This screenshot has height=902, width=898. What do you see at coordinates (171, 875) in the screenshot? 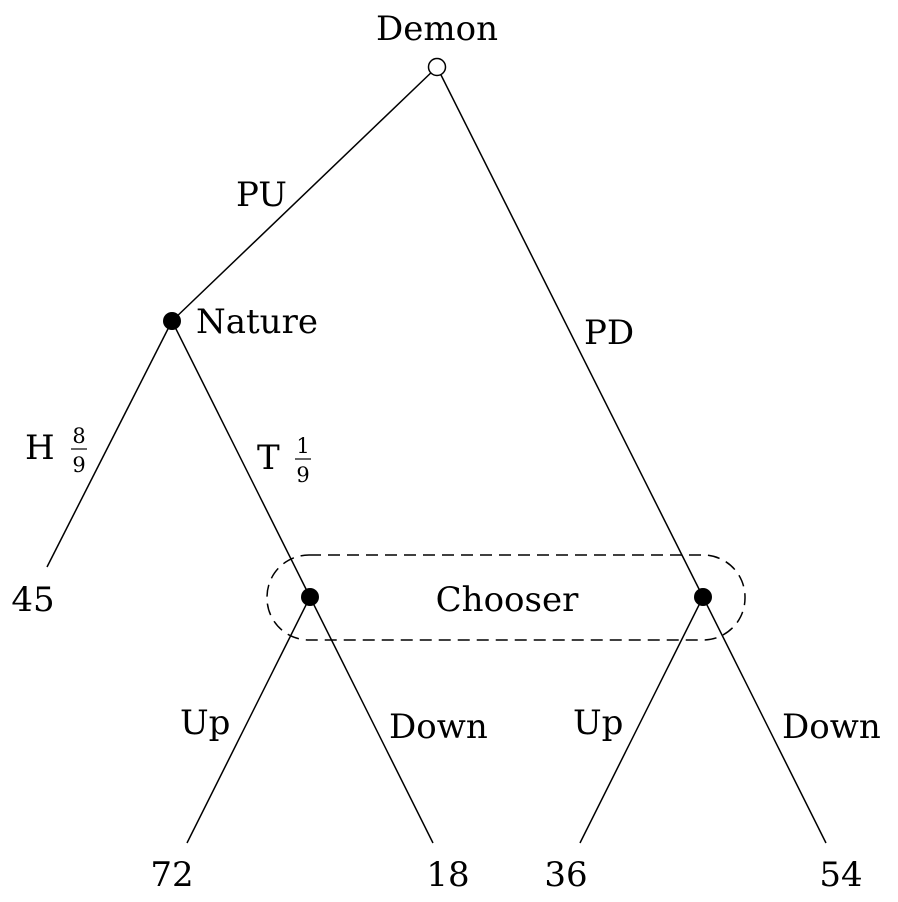
I see `payoff-left-up: 72` at bounding box center [171, 875].